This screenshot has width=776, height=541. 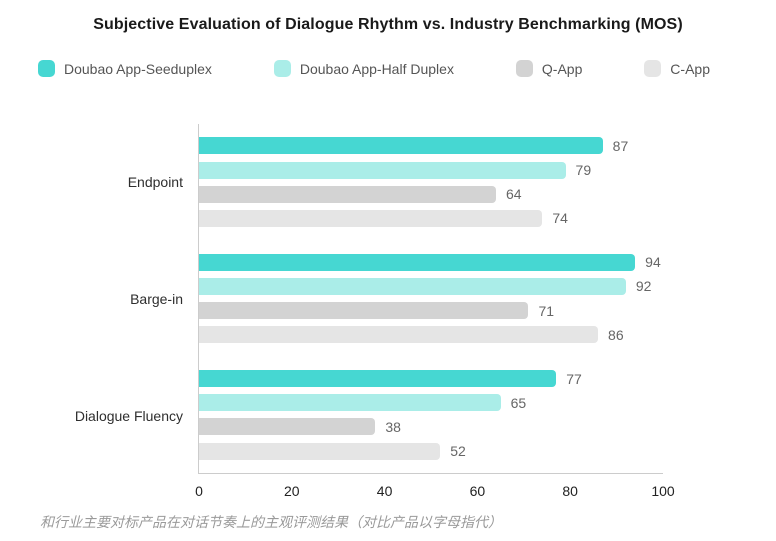 I want to click on bar-value-label: 74, so click(x=560, y=218).